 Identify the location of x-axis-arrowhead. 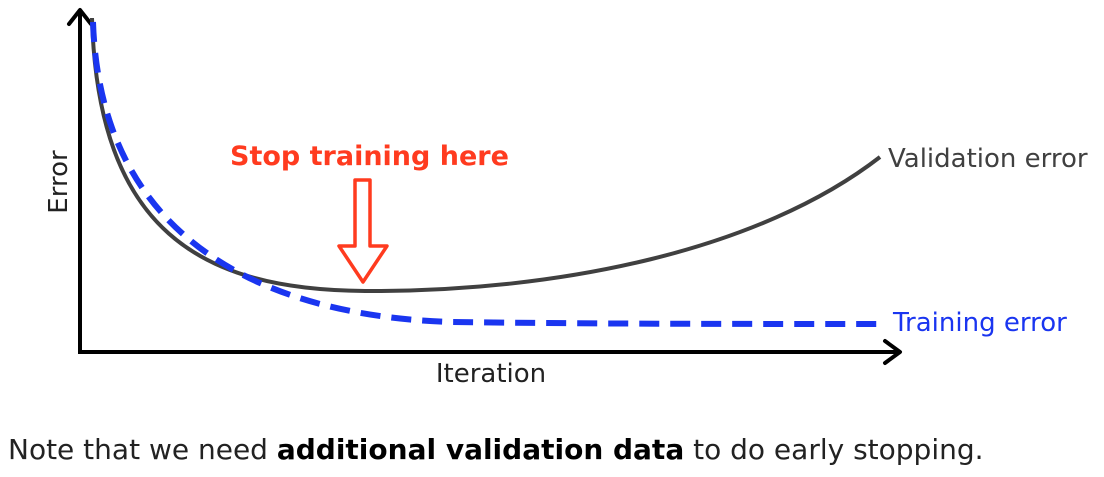
(892, 352).